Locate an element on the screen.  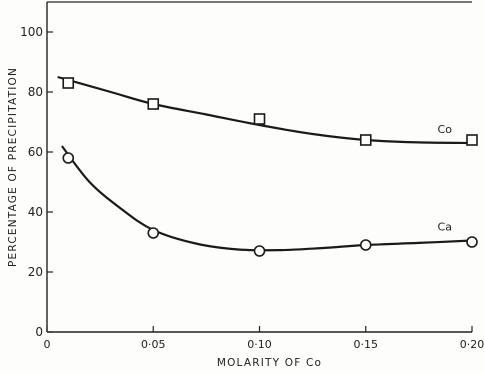
y-tick-label: 0 is located at coordinates (39, 332).